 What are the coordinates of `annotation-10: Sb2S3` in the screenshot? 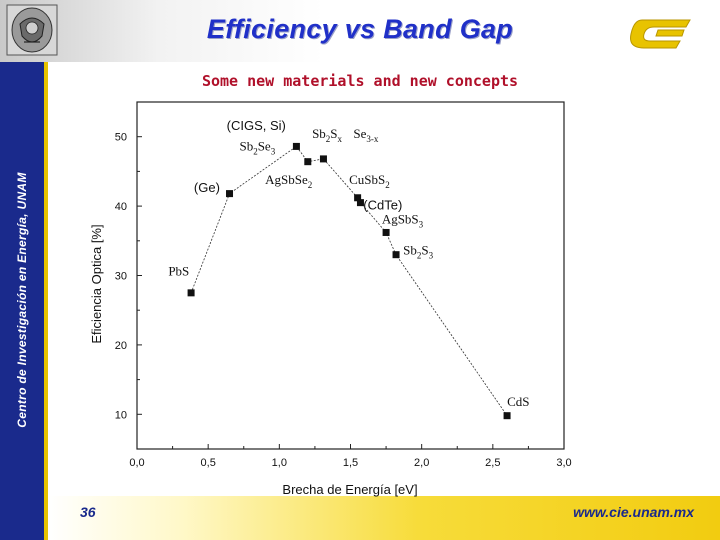 It's located at (418, 252).